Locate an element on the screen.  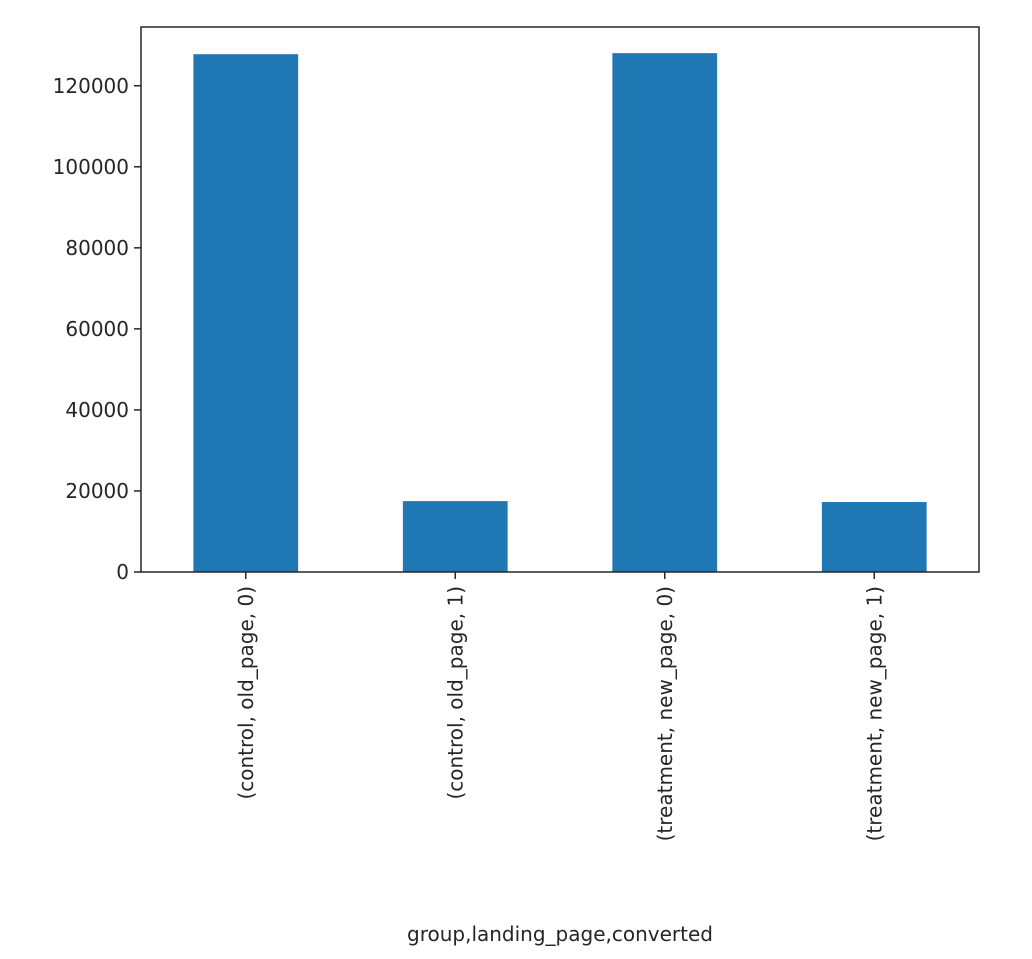
y-tick-label: 120000 is located at coordinates (91, 86).